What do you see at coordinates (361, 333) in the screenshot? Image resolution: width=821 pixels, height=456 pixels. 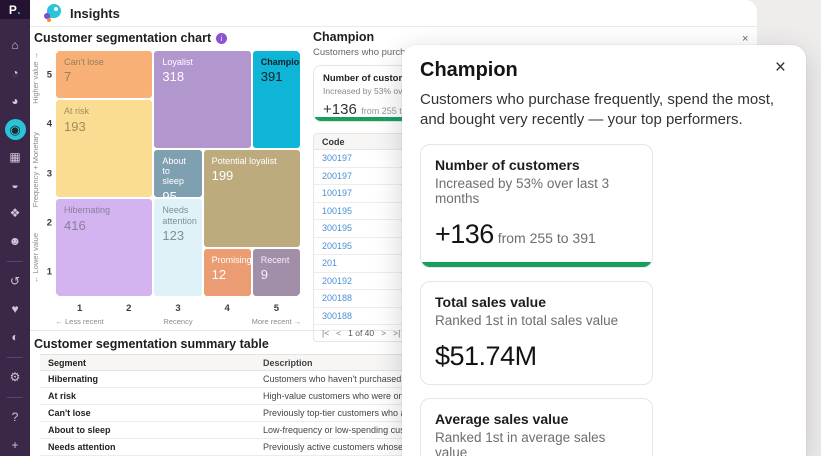 I see `pagination-label: 1 of 40` at bounding box center [361, 333].